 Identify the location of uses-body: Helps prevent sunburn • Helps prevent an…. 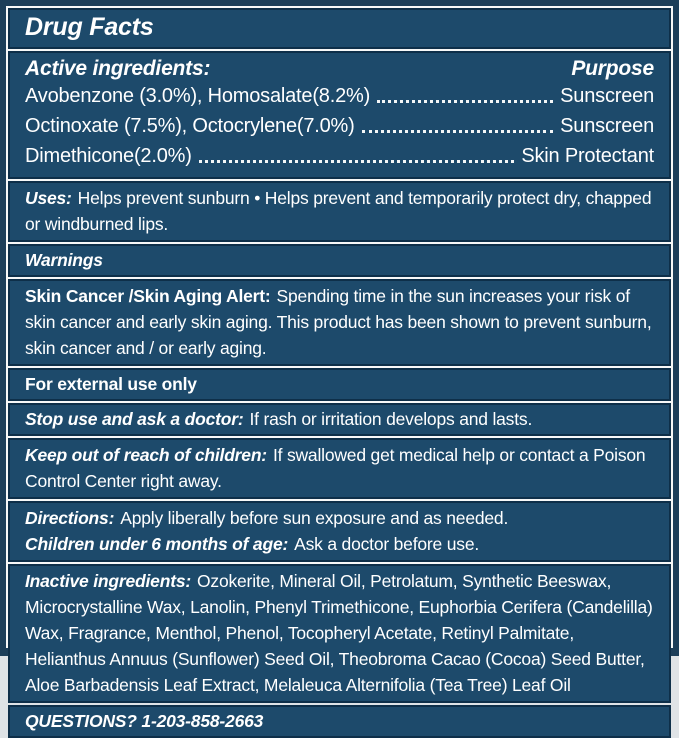
(338, 211).